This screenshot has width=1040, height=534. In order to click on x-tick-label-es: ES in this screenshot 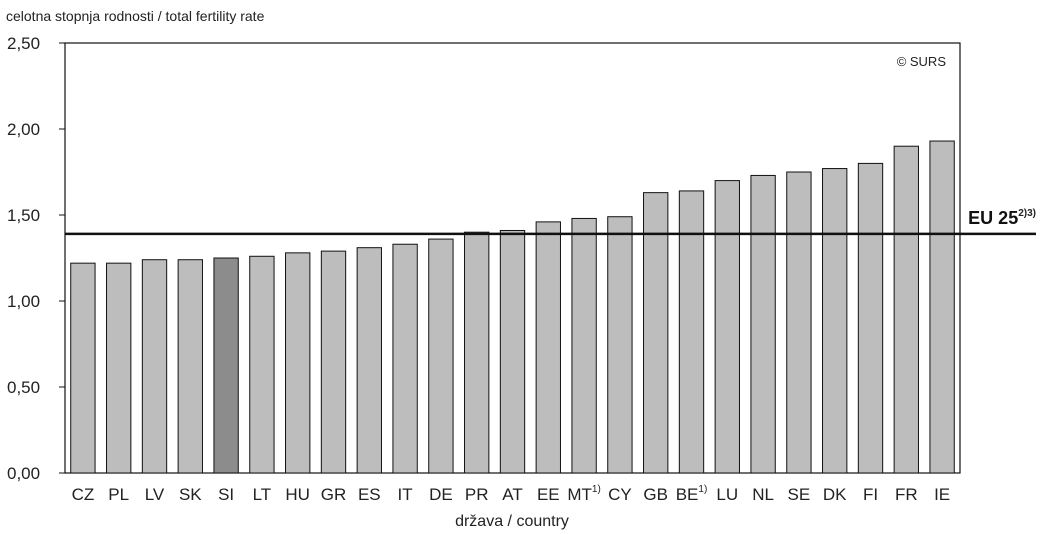, I will do `click(369, 494)`.